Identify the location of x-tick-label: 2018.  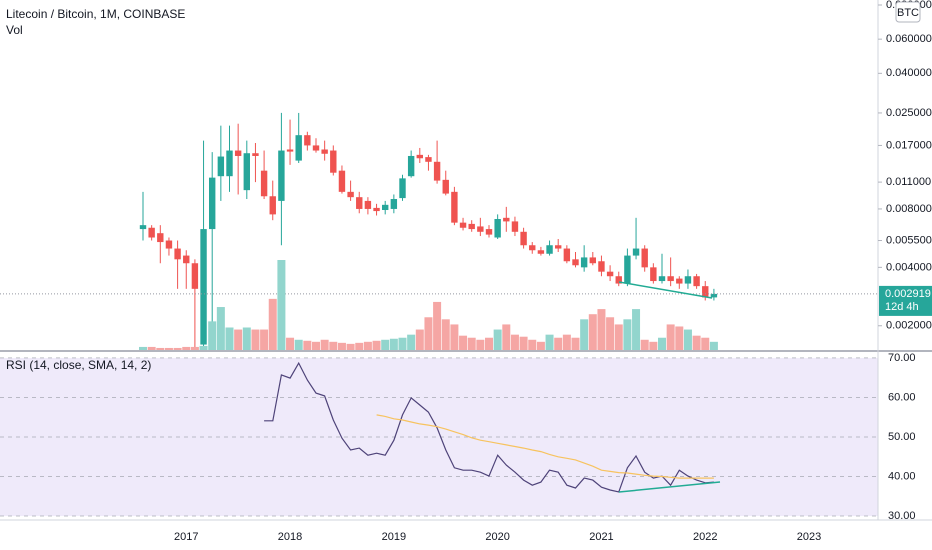
(290, 537).